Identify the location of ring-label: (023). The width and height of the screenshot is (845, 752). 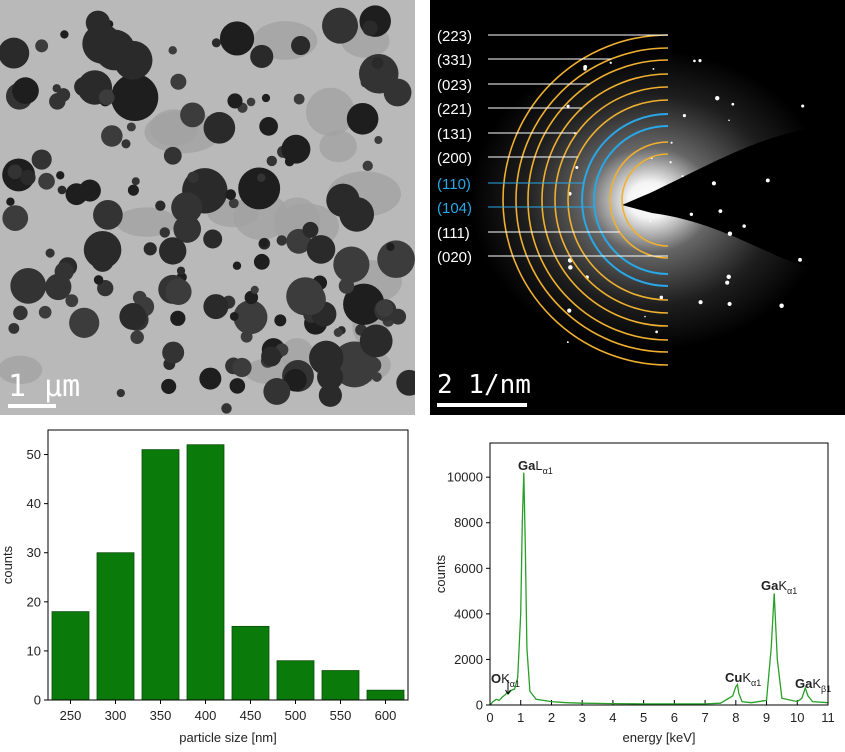
(454, 85).